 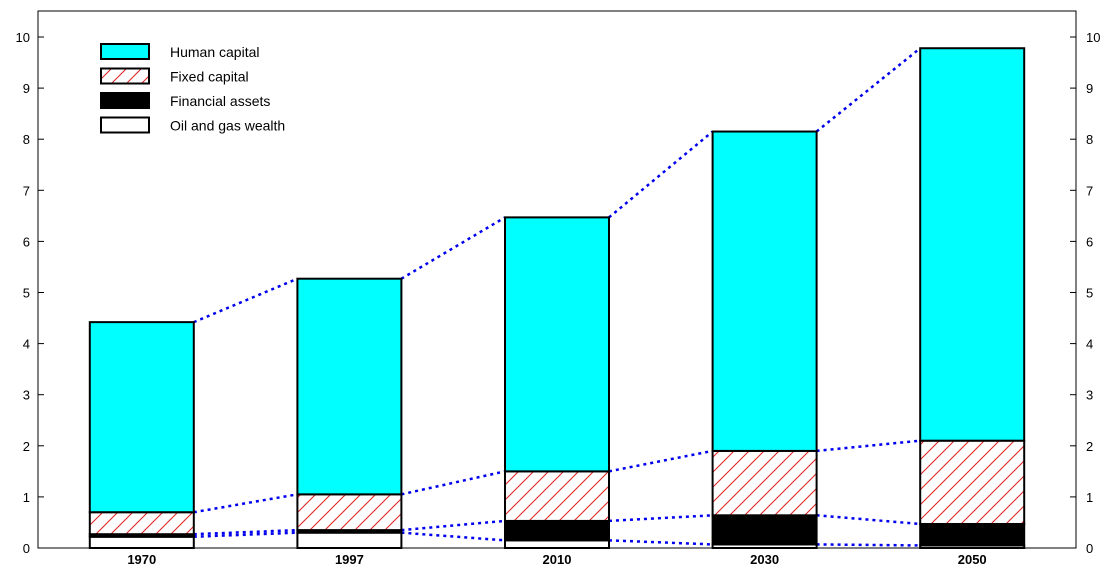 I want to click on bar-oil-and-gas-wealth-2010, so click(x=557, y=544).